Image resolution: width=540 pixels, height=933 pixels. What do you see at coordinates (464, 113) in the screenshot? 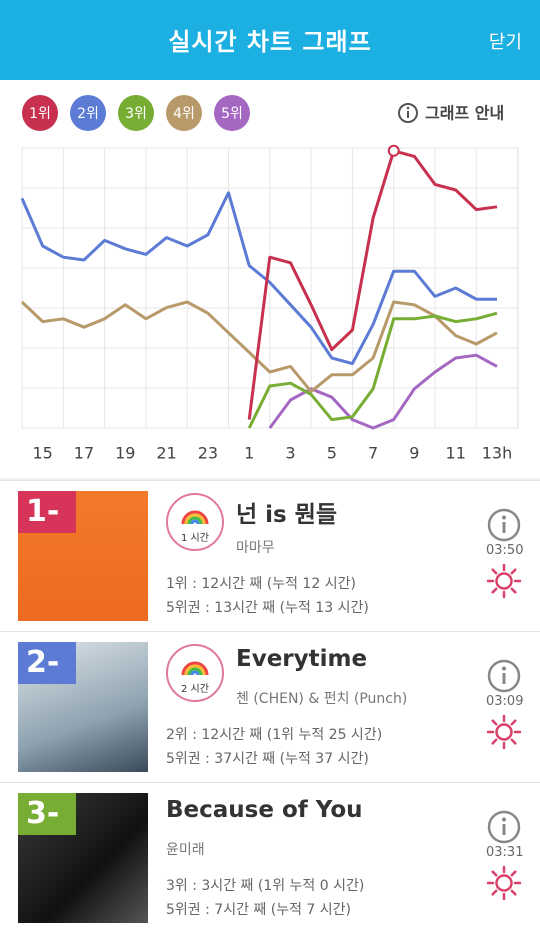
I see `guide-label: 그래프 안내` at bounding box center [464, 113].